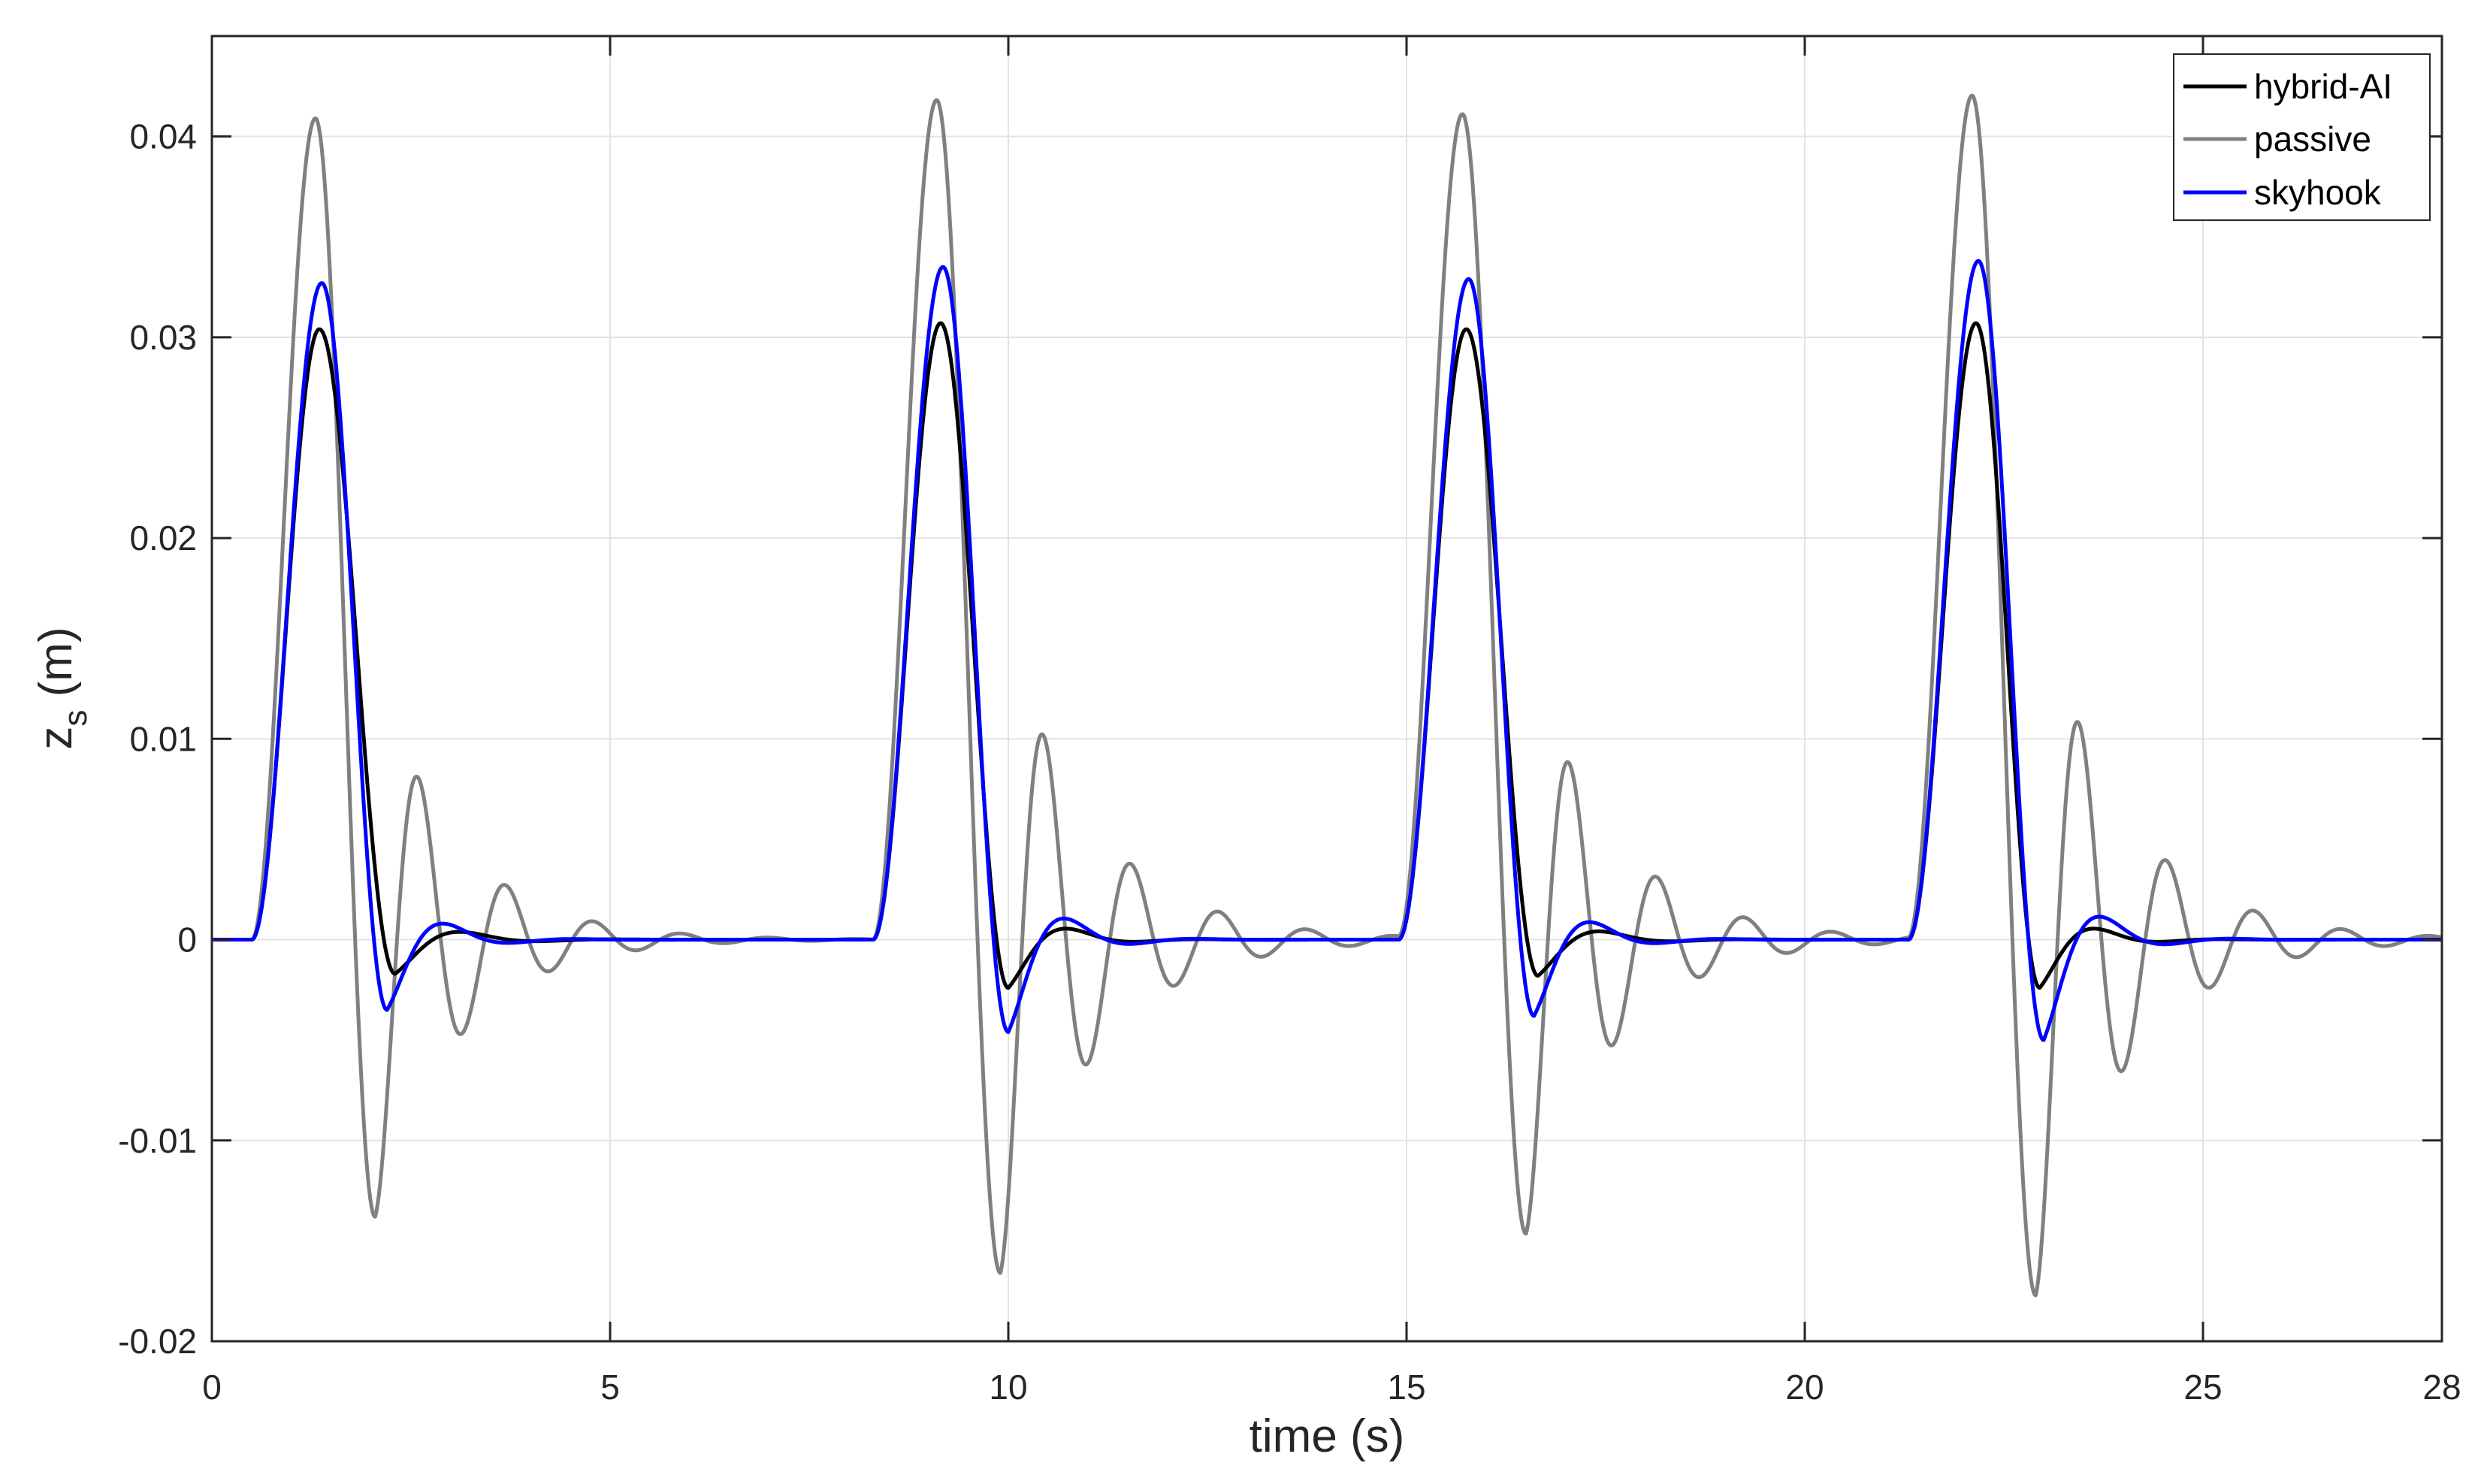 The image size is (2487, 1484). What do you see at coordinates (610, 1388) in the screenshot?
I see `x-tick-label: 5` at bounding box center [610, 1388].